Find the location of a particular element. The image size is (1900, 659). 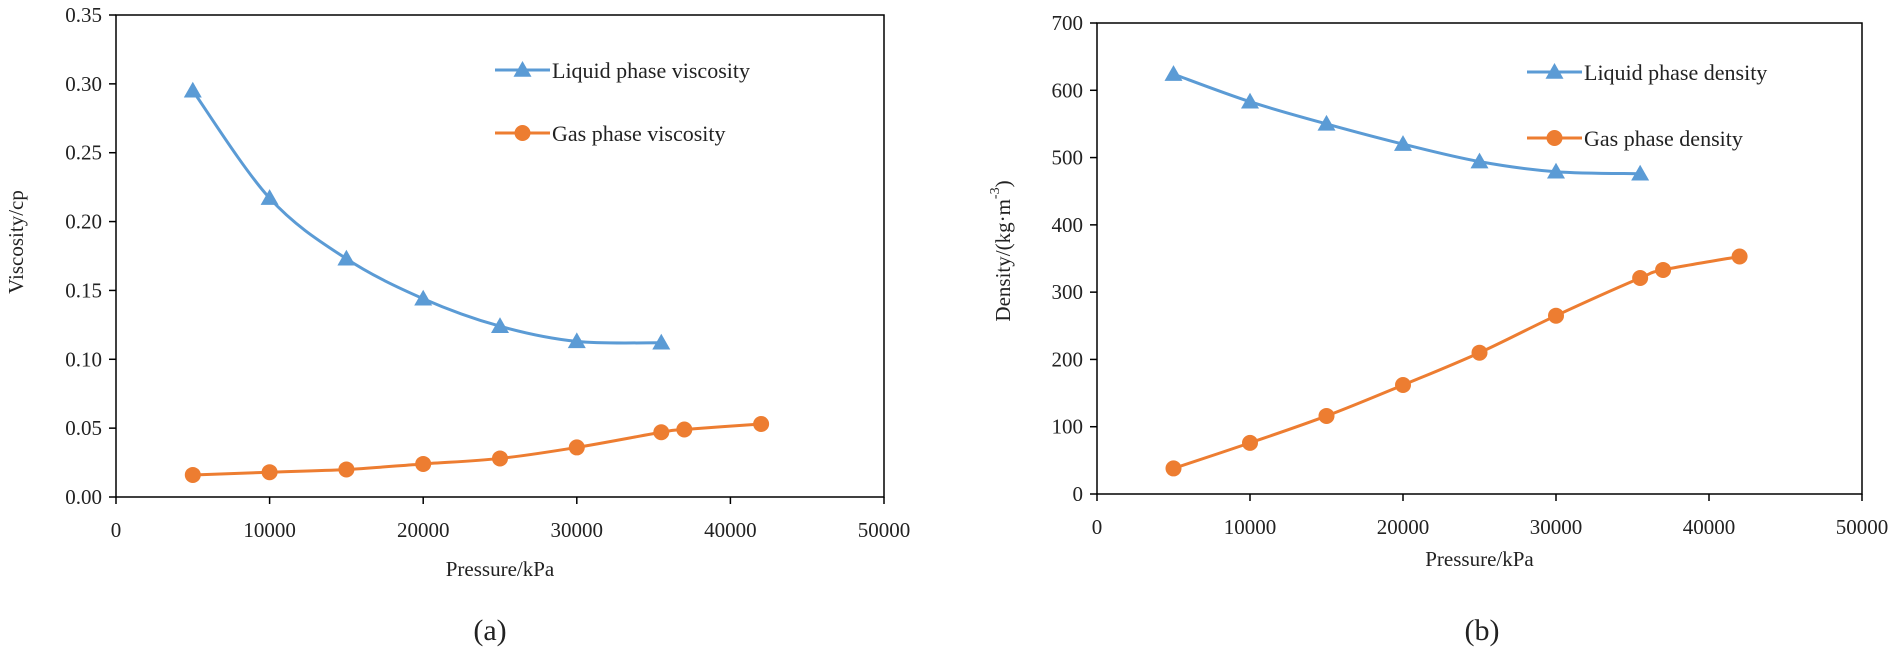

legend-label: Liquid phase viscosity is located at coordinates (651, 70).